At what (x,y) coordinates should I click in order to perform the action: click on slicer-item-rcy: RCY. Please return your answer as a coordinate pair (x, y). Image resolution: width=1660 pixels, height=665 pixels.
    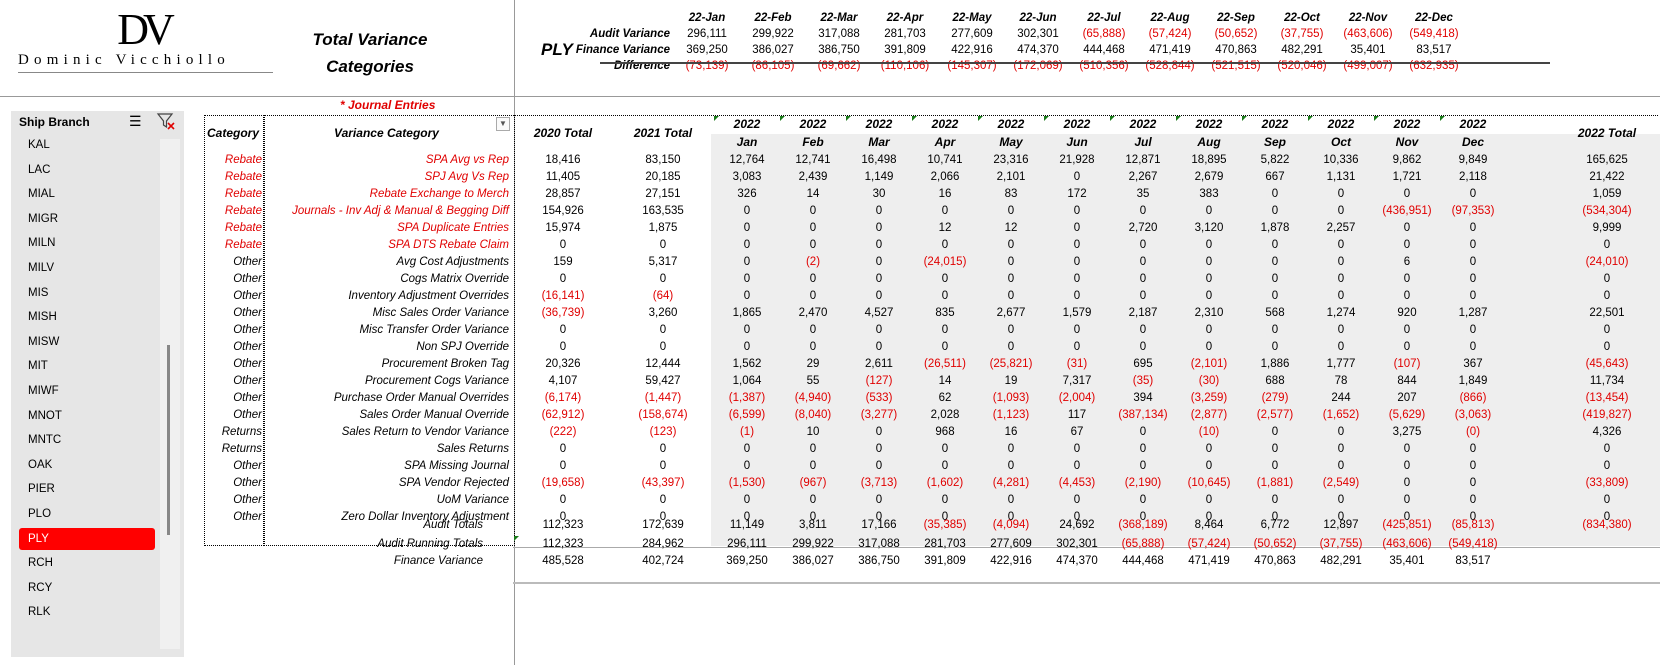
    Looking at the image, I should click on (40, 587).